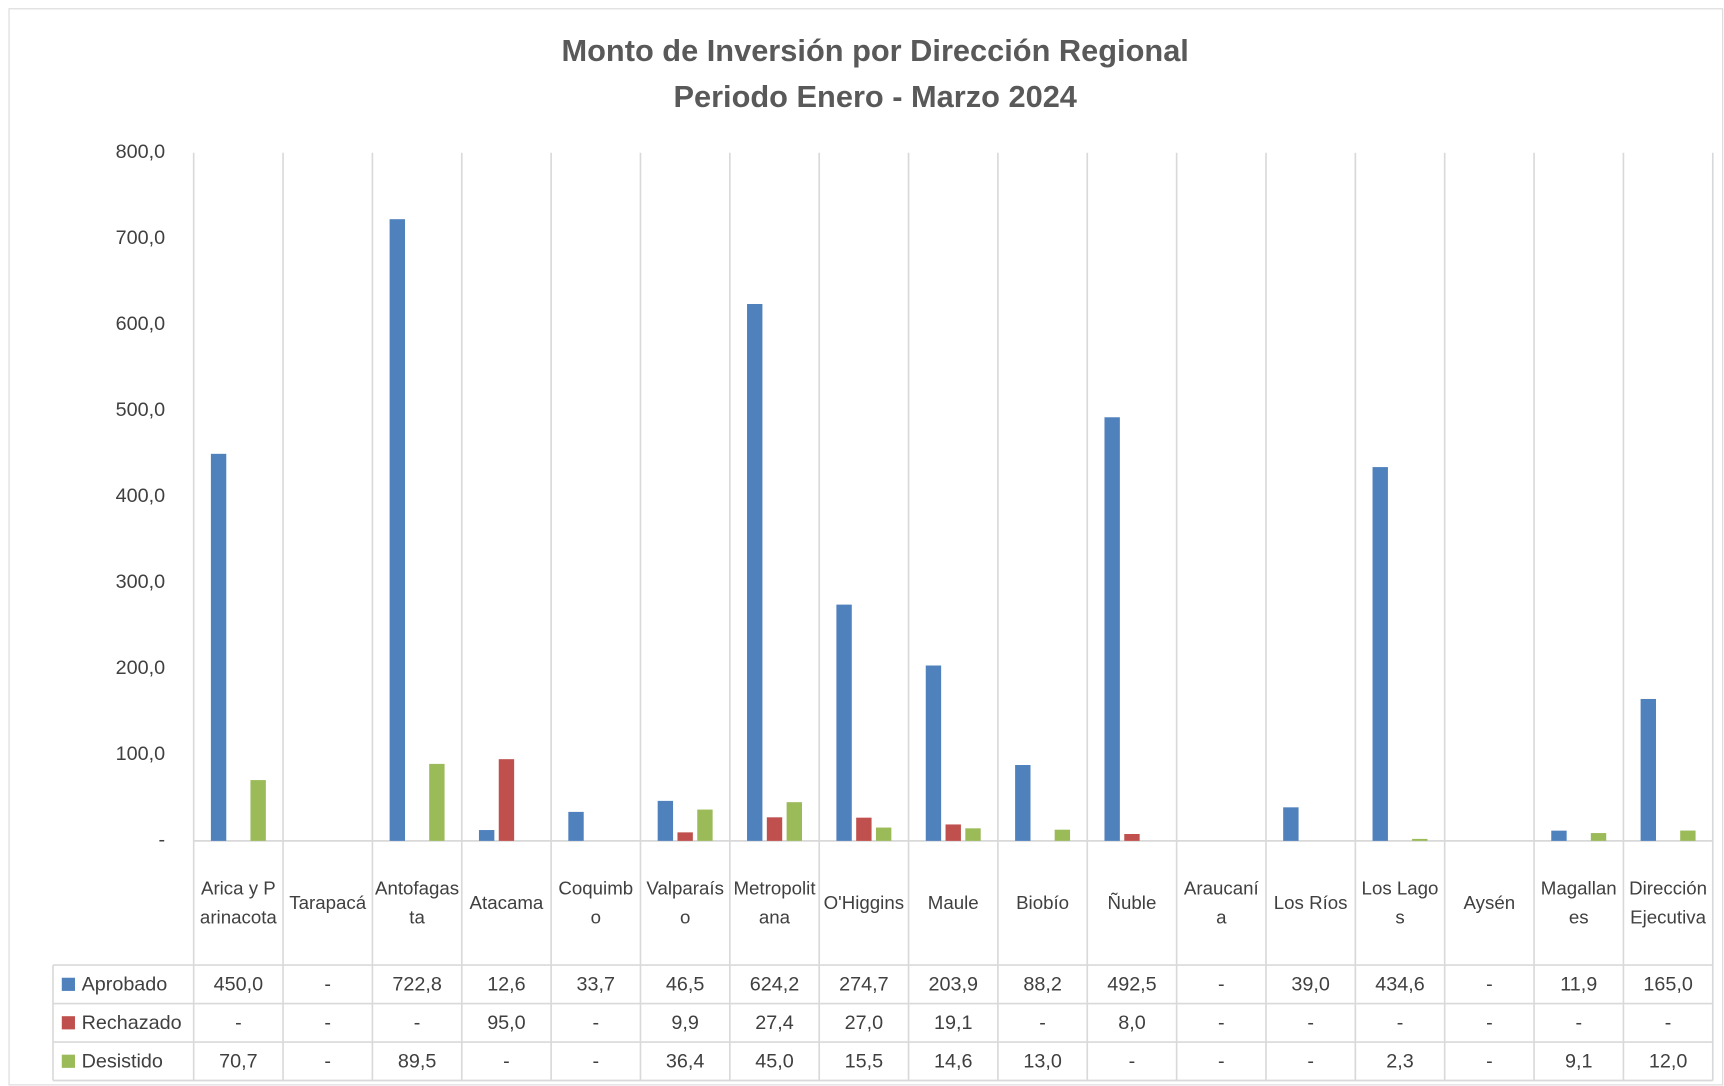 The width and height of the screenshot is (1724, 1086). Describe the element at coordinates (863, 985) in the screenshot. I see `table-value: 274,7` at that location.